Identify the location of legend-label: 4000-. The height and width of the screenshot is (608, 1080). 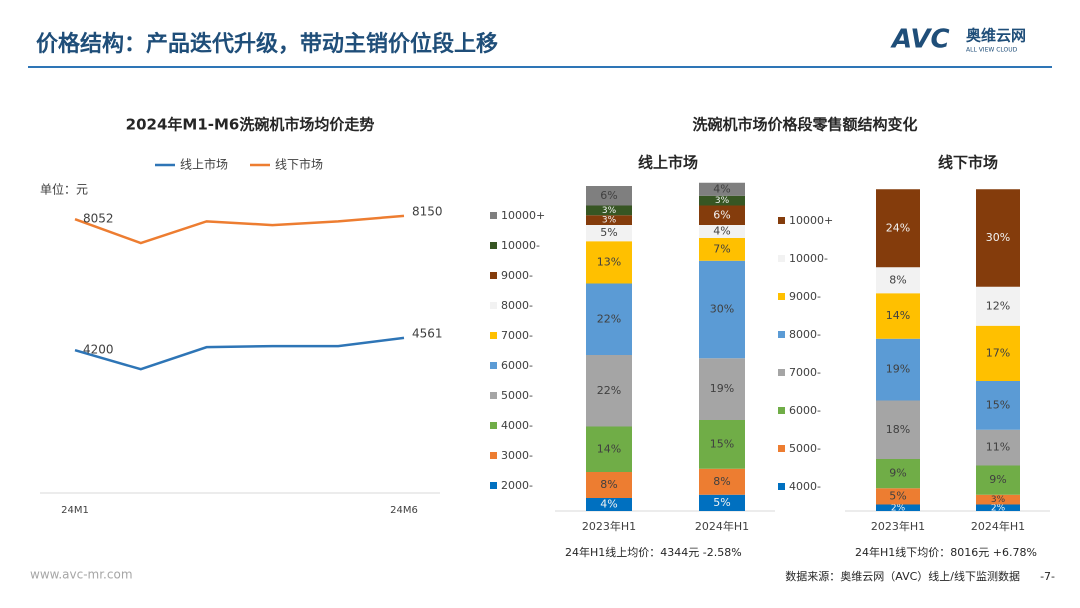
(805, 486).